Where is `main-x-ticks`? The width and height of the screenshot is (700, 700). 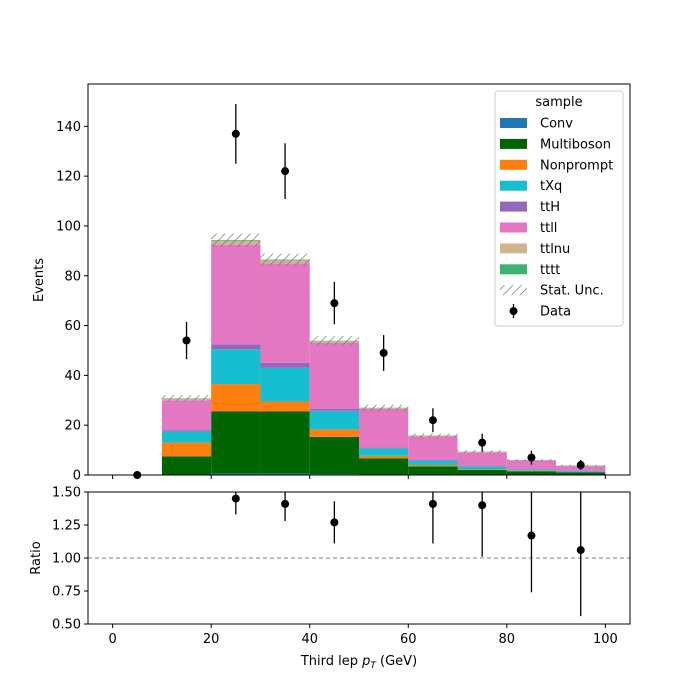
main-x-ticks is located at coordinates (359, 477).